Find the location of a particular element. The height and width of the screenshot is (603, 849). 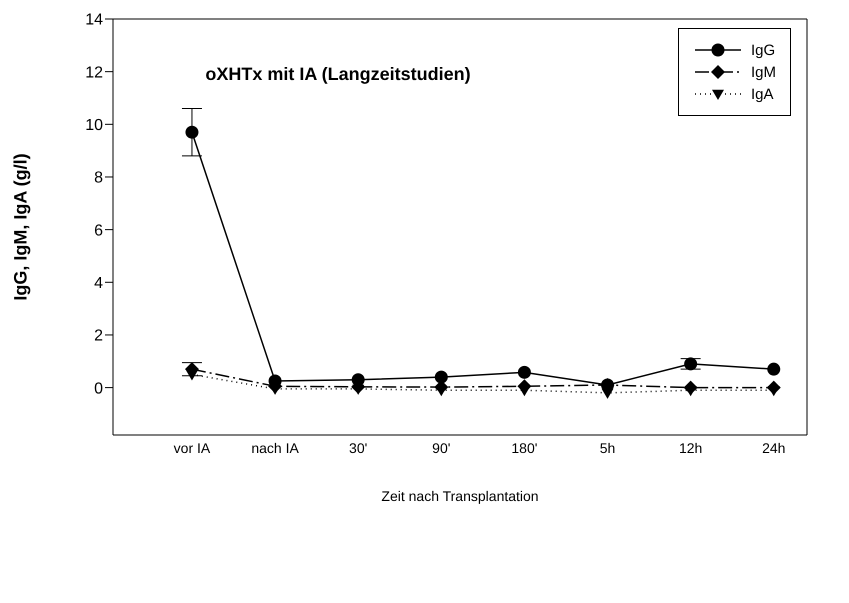

text: oXHTx mit IA (Langzeitstudien) is located at coordinates (338, 74).